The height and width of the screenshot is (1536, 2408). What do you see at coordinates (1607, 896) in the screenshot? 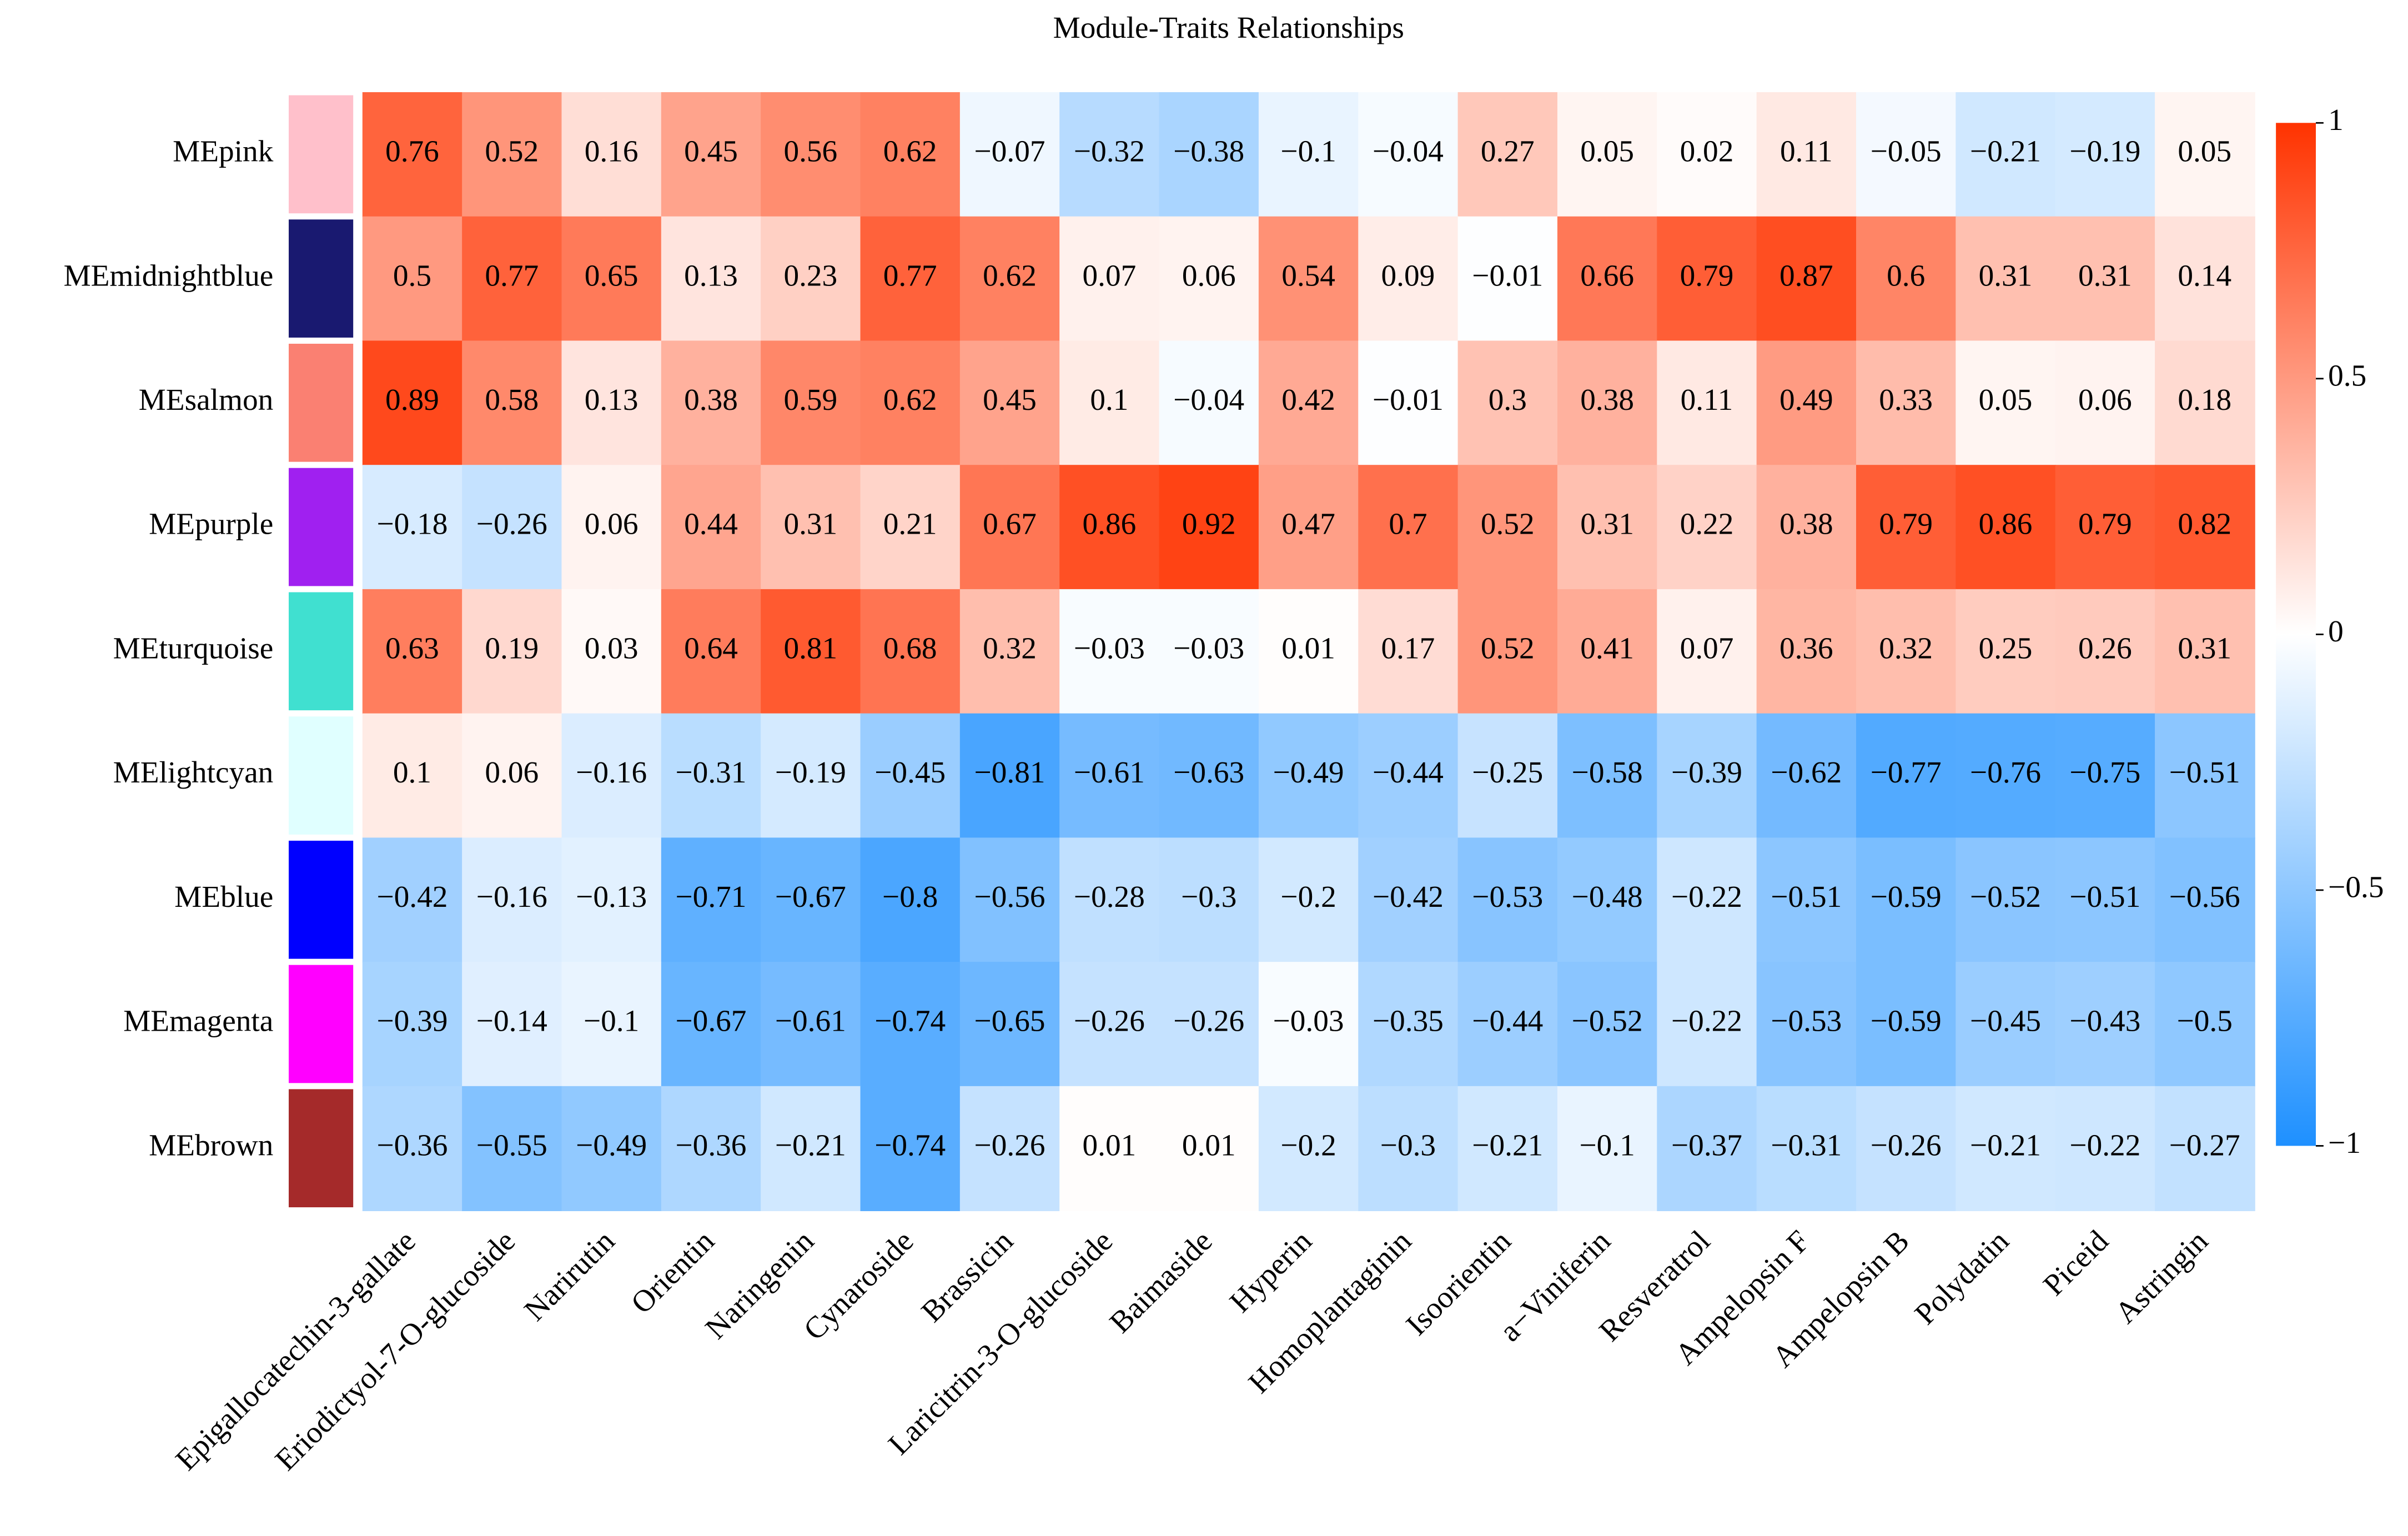
I see `cell-label: −0.48` at bounding box center [1607, 896].